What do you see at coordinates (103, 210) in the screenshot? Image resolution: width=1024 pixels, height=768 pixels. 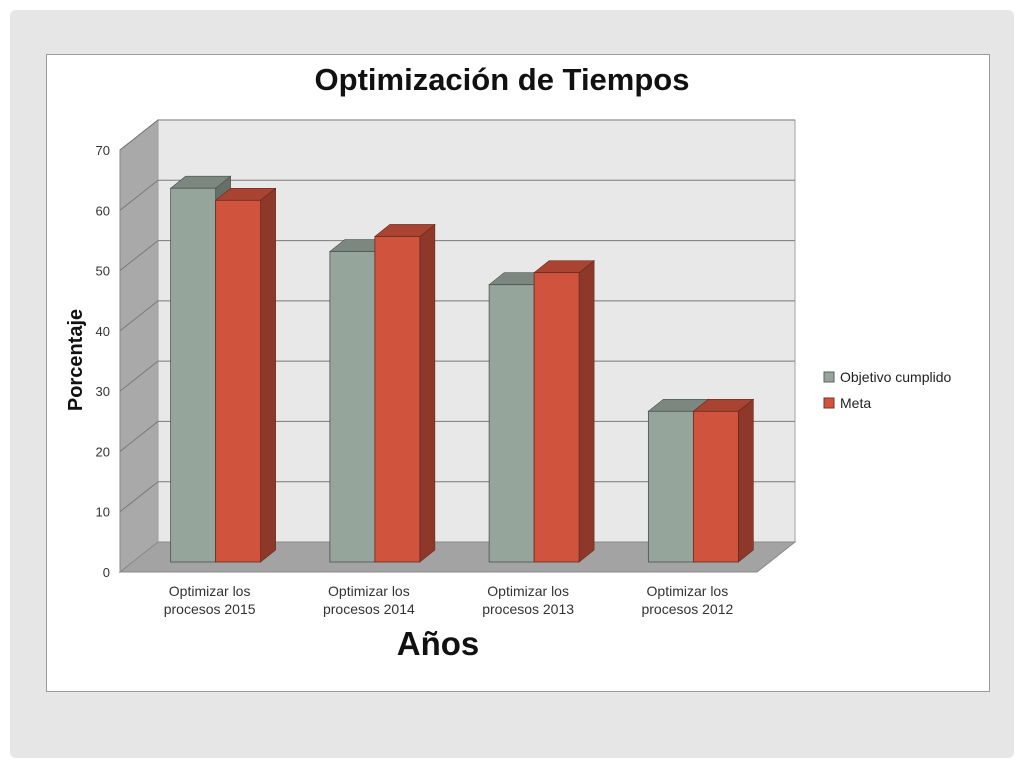 I see `y-tick-label: 60` at bounding box center [103, 210].